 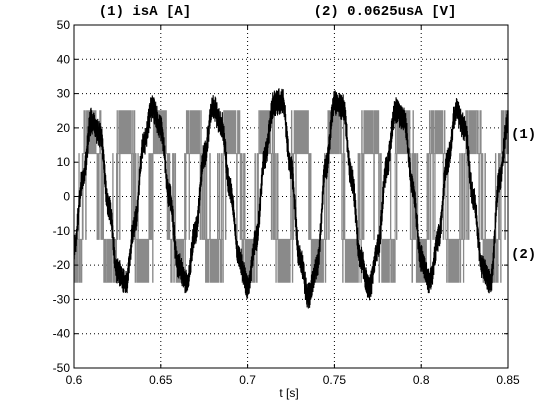 What do you see at coordinates (62, 334) in the screenshot?
I see `y-tick-label: -40` at bounding box center [62, 334].